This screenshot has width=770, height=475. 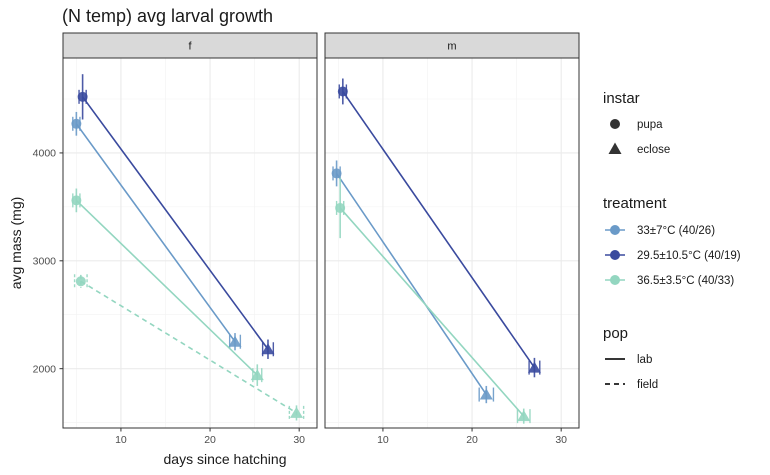 What do you see at coordinates (16, 243) in the screenshot?
I see `y-axis-title: avg mass (mg)` at bounding box center [16, 243].